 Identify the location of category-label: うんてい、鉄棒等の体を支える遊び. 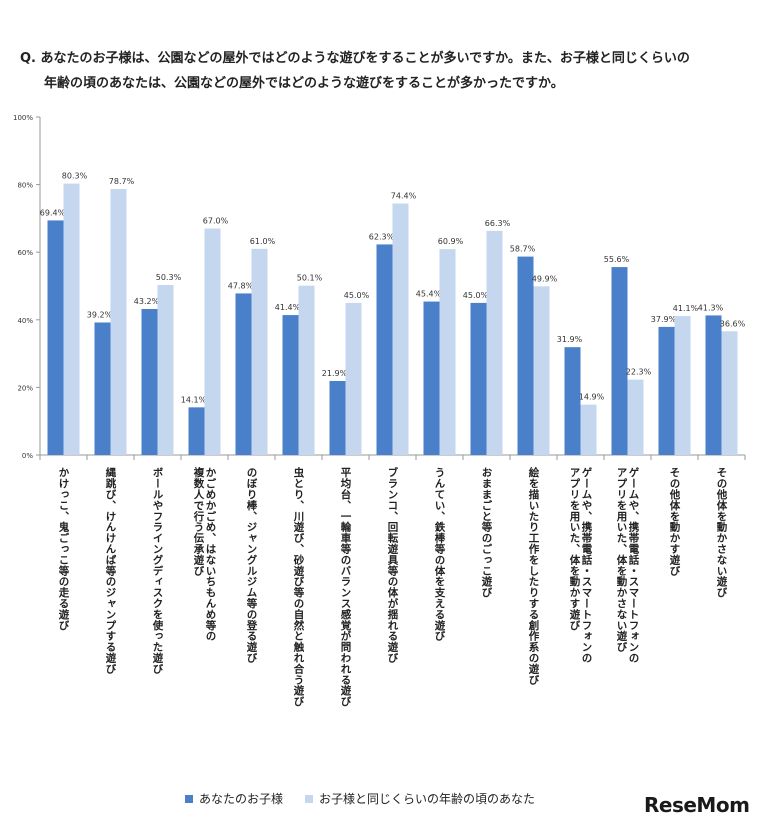
(440, 554).